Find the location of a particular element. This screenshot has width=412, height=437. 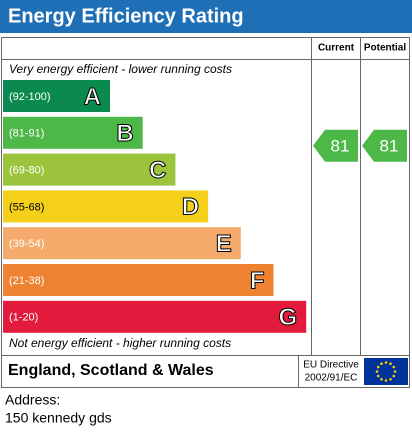

column-header: Current is located at coordinates (336, 48).